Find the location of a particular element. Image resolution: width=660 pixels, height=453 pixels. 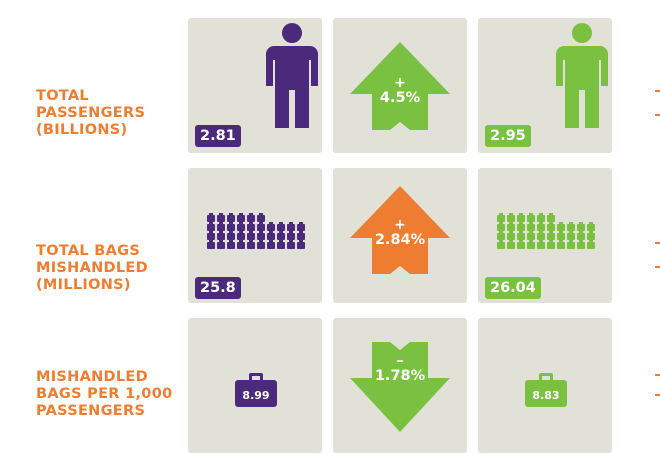

suitcase-icon: 8.83 is located at coordinates (546, 390).